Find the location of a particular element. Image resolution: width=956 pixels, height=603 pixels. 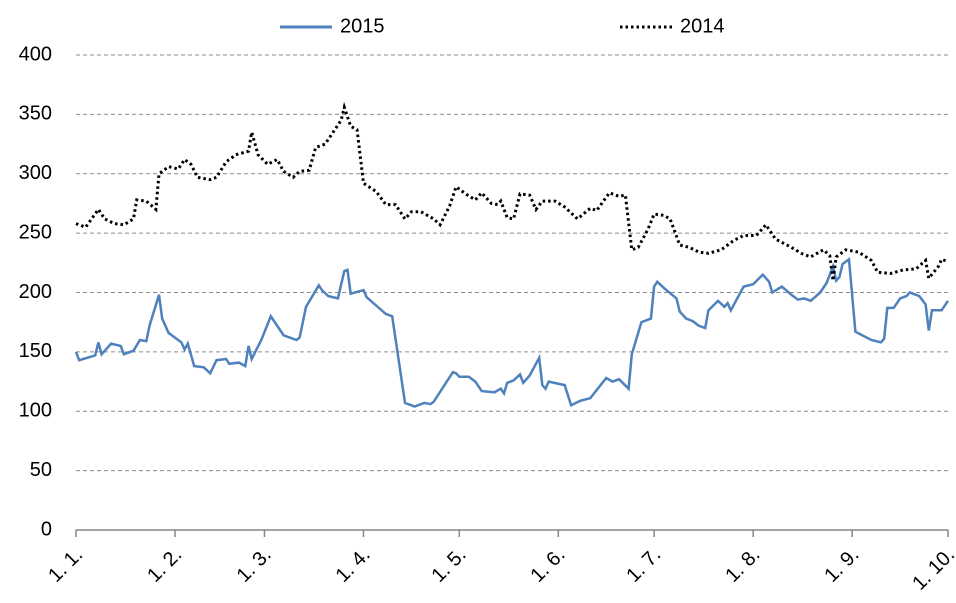

y-tick-label: 200 is located at coordinates (35, 292).